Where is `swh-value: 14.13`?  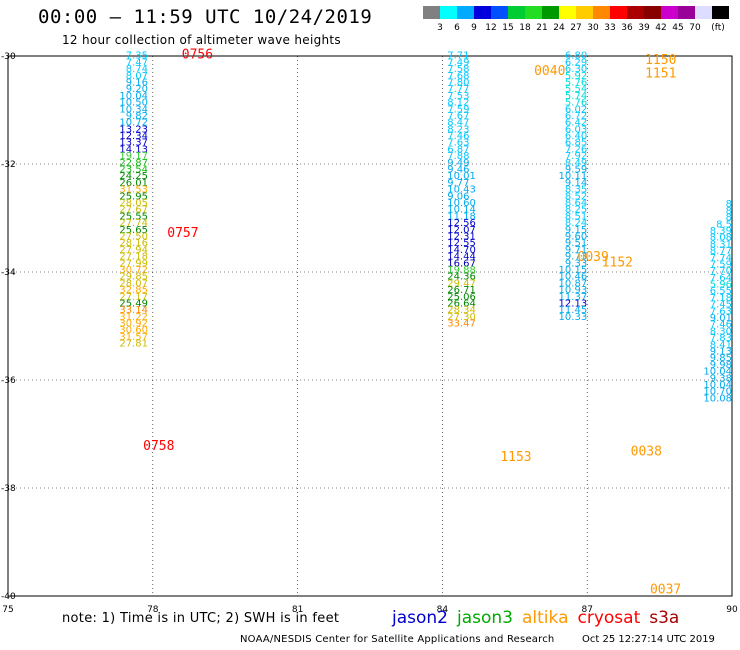 swh-value: 14.13 is located at coordinates (133, 149).